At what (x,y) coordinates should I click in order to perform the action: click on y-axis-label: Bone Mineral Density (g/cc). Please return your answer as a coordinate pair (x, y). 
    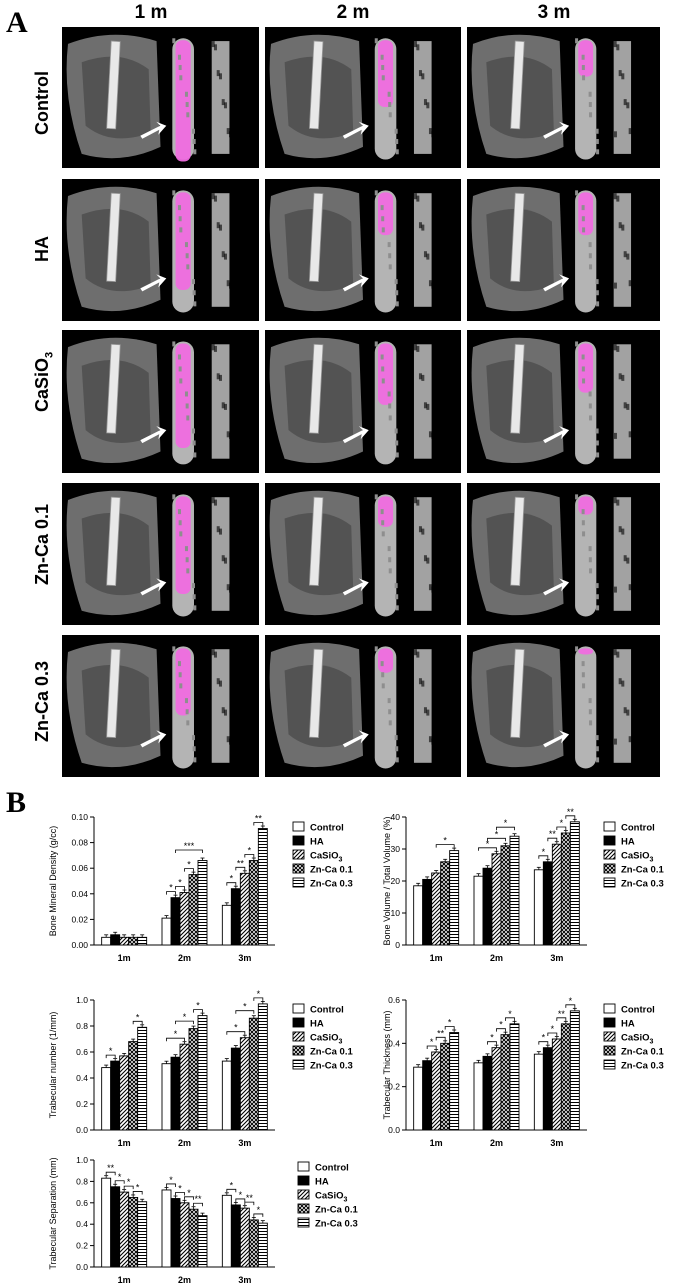
    Looking at the image, I should click on (53, 881).